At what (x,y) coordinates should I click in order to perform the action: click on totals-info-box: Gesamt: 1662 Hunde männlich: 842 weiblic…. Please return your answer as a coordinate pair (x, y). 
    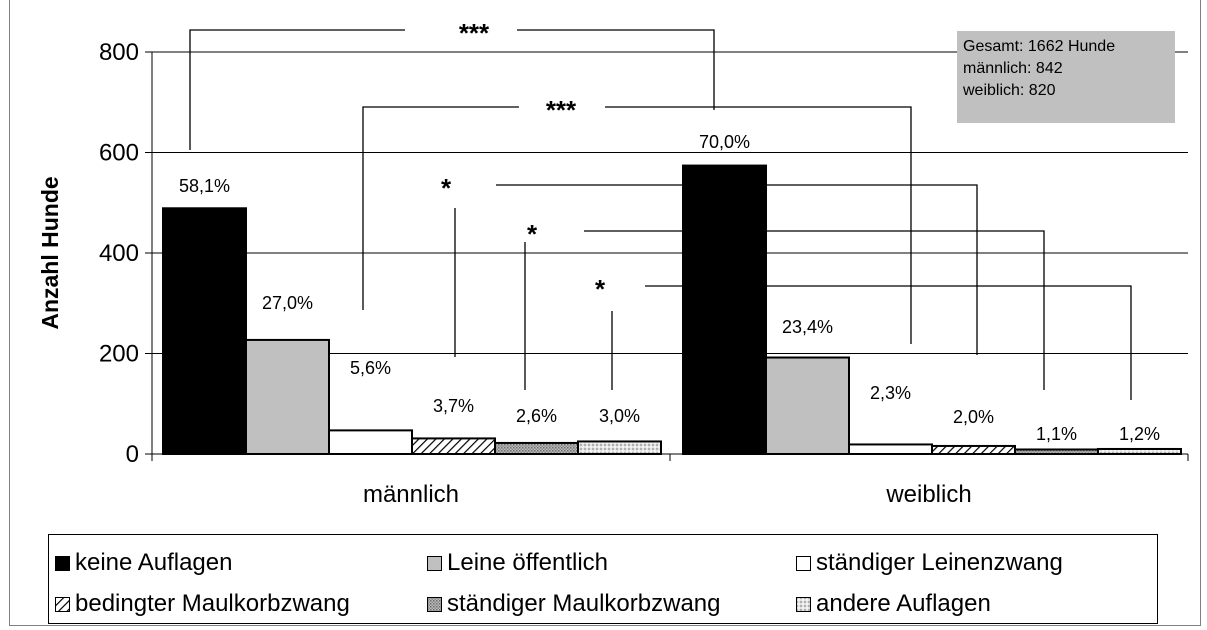
    Looking at the image, I should click on (1066, 77).